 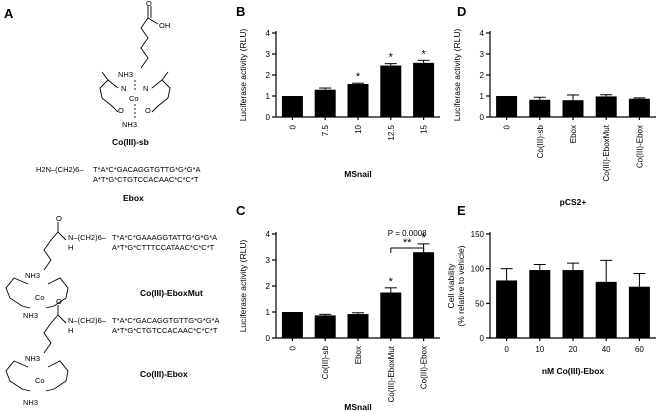 I want to click on atom-o-right: O, so click(x=148, y=110).